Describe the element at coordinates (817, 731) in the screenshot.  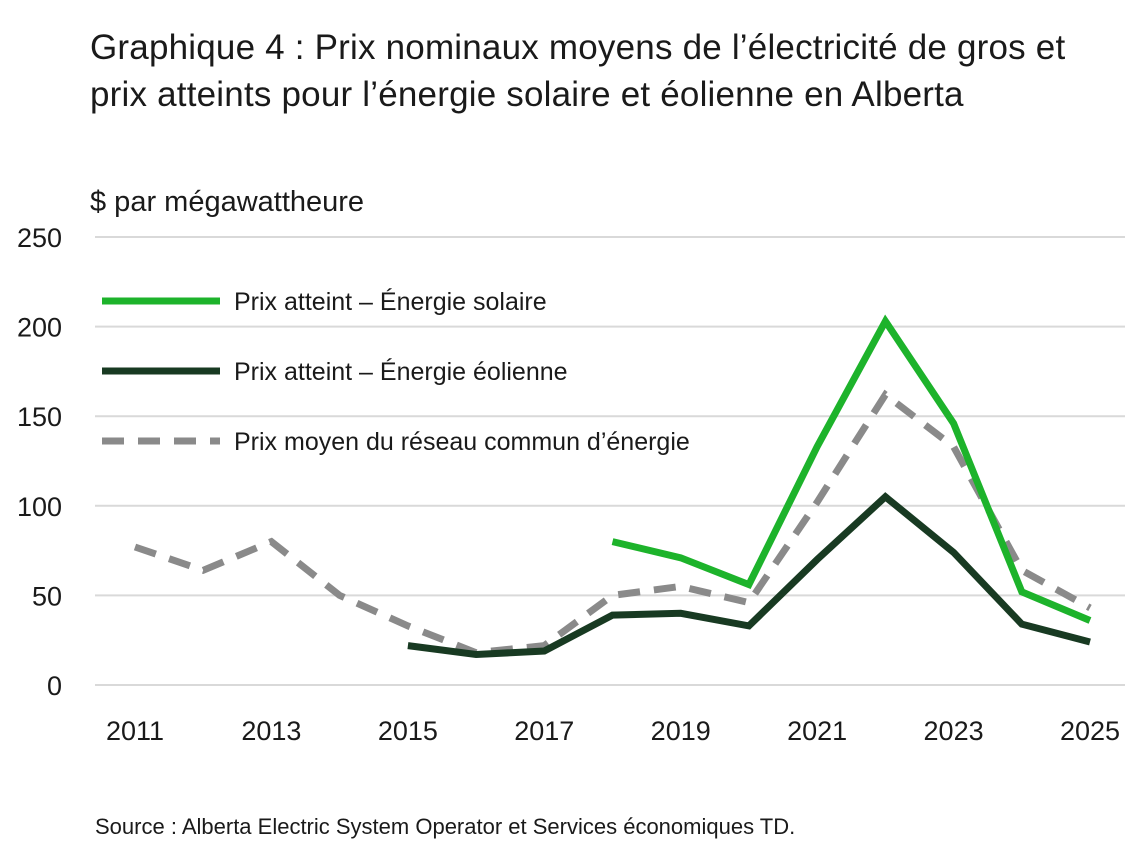
I see `x-tick-label: 2021` at that location.